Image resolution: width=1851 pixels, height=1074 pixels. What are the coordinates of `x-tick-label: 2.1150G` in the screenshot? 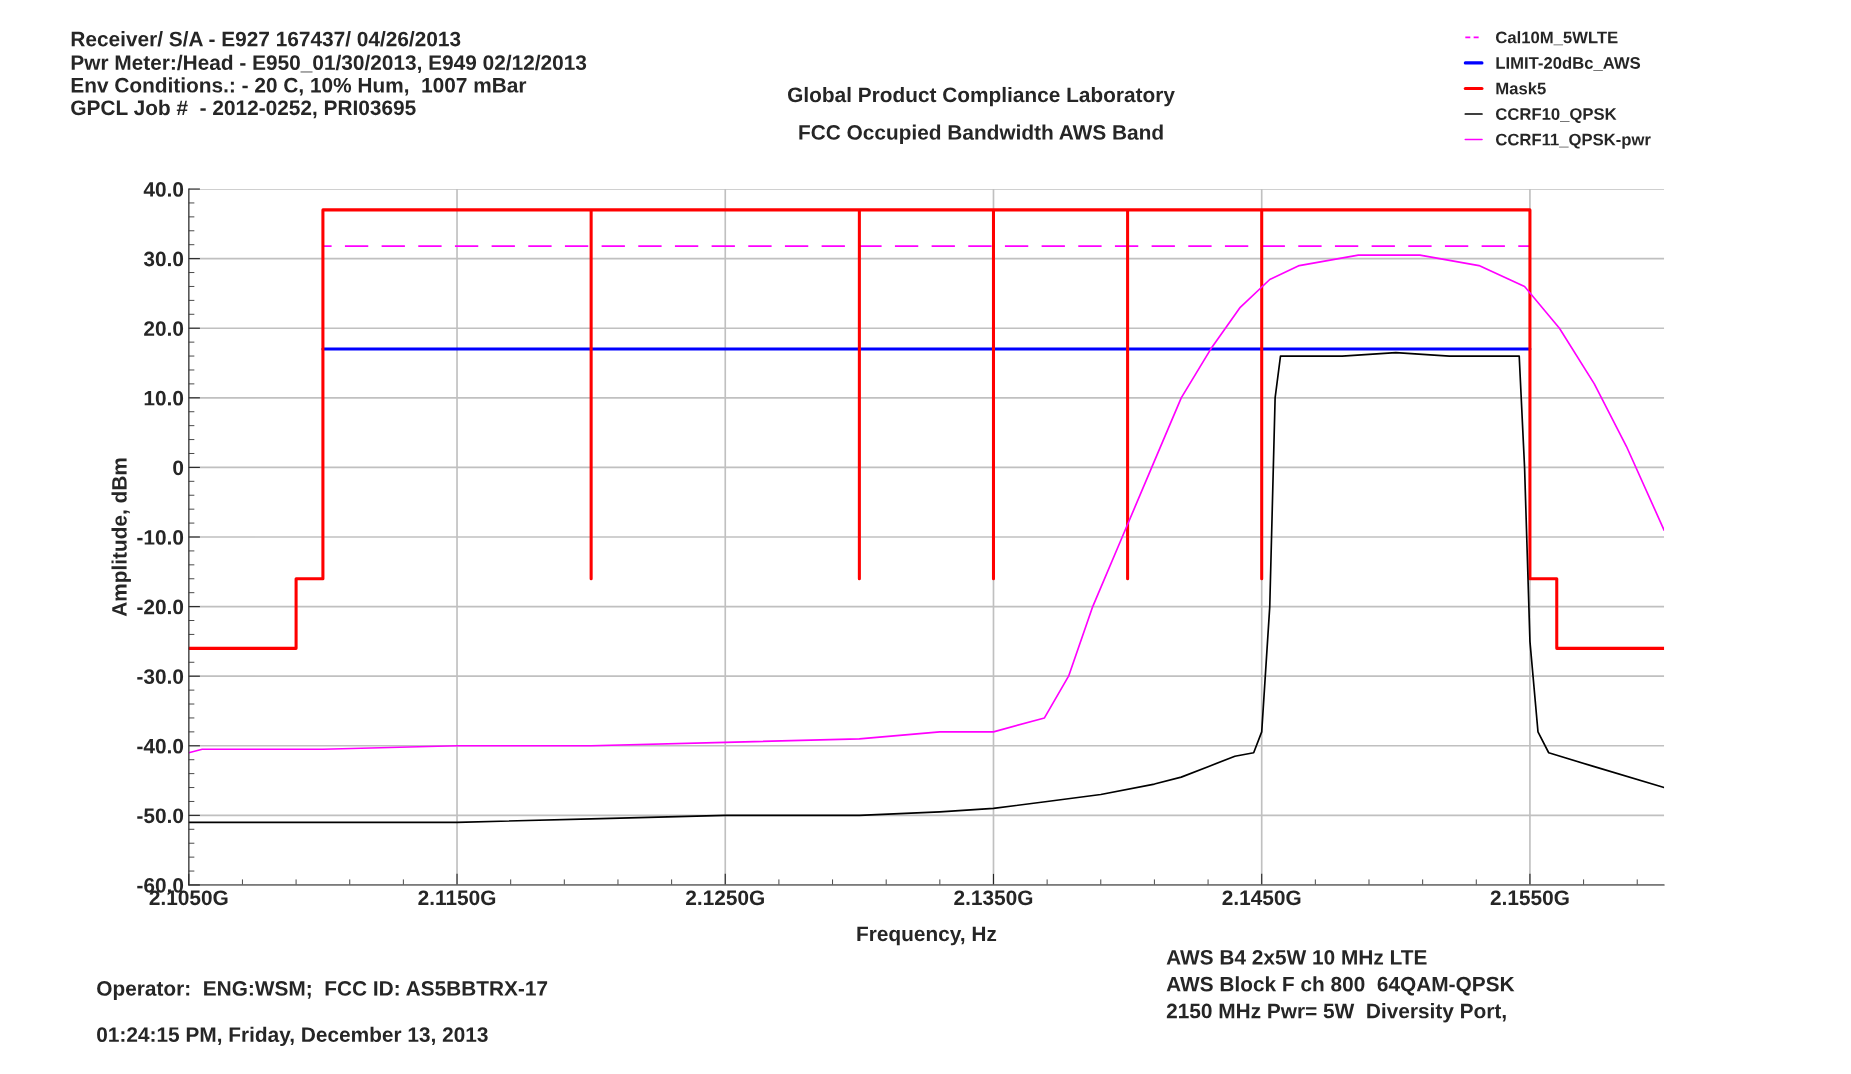 It's located at (457, 898).